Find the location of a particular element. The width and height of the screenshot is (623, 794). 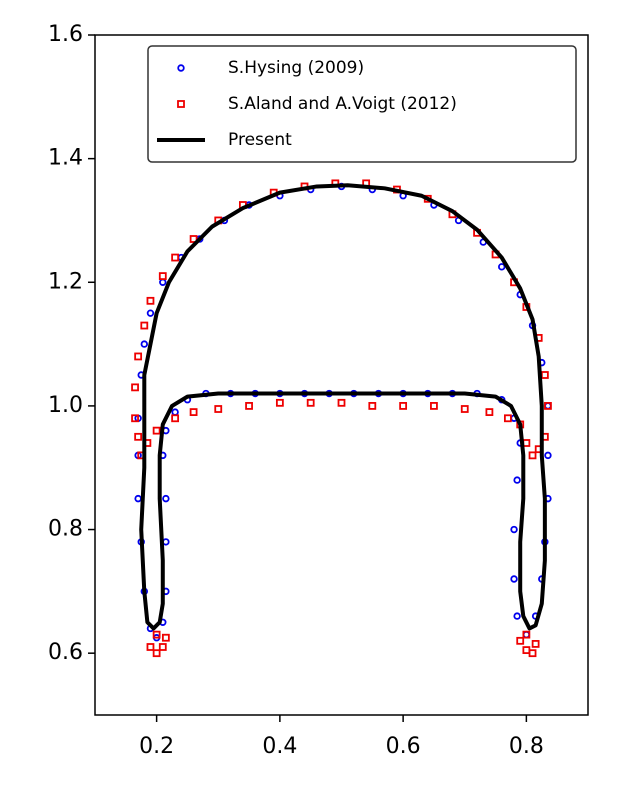

legend-box is located at coordinates (362, 104).